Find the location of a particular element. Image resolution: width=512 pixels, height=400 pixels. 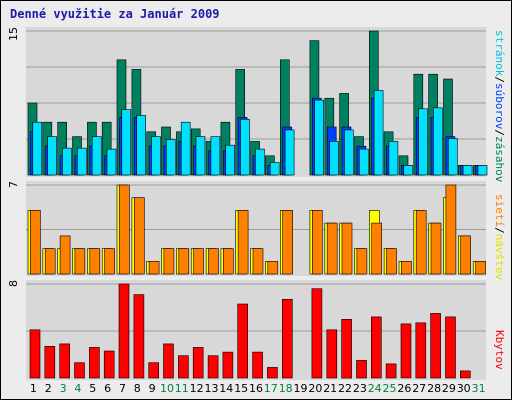

x-tick-day-4: 4 is located at coordinates (78, 388).